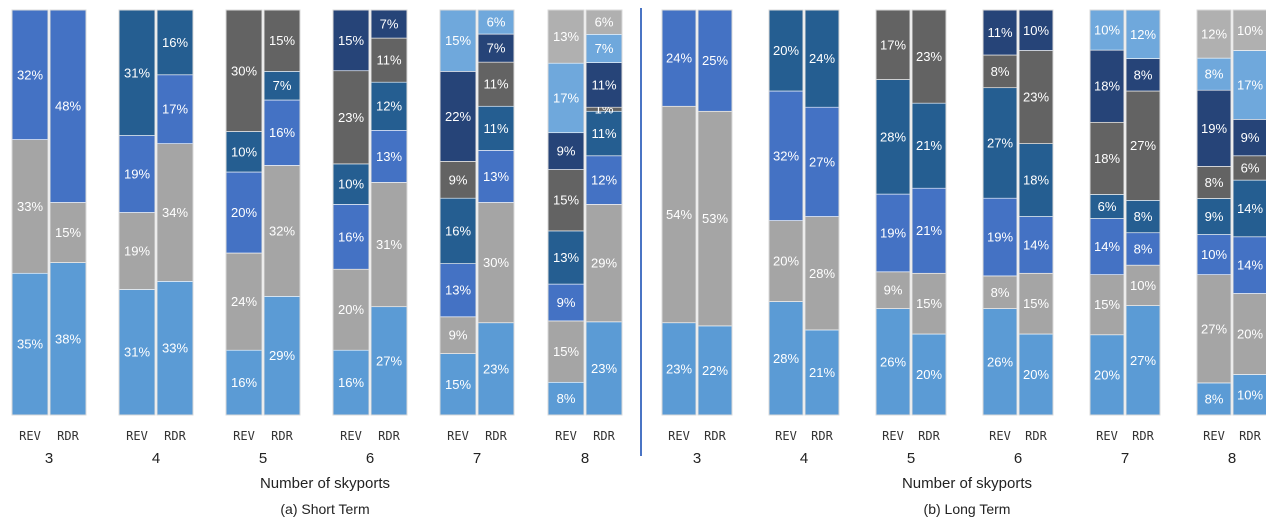  I want to click on data-label: 38%, so click(68, 338).